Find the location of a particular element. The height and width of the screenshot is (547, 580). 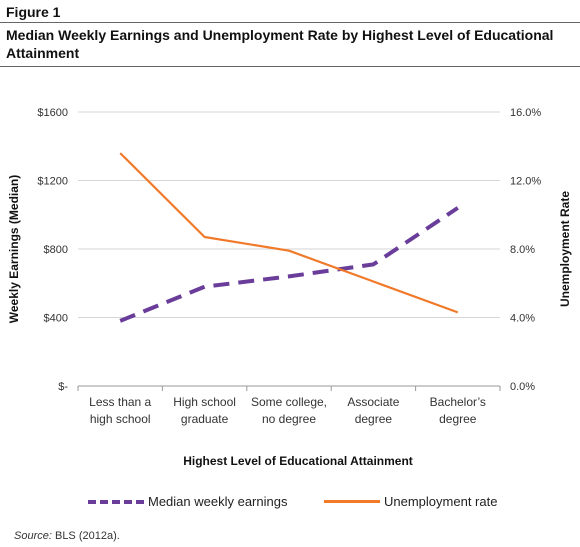

figure-label: Figure 1 is located at coordinates (33, 12).